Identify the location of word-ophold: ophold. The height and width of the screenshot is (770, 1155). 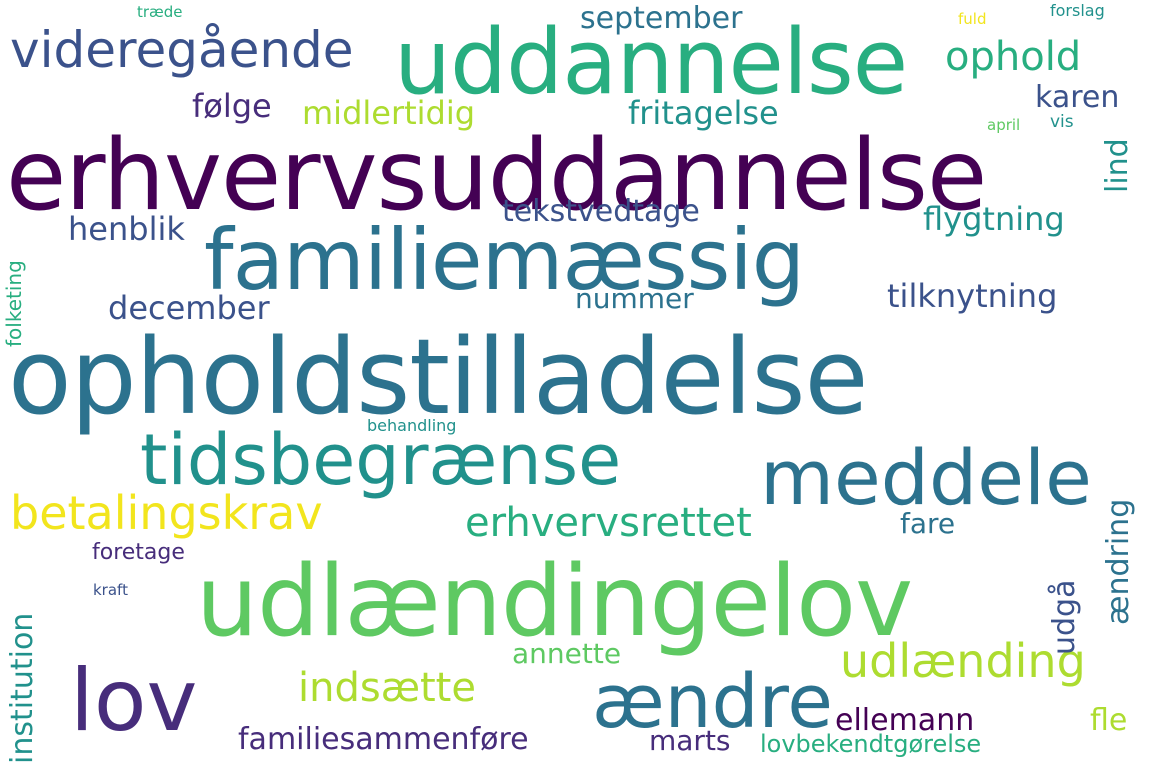
(1013, 57).